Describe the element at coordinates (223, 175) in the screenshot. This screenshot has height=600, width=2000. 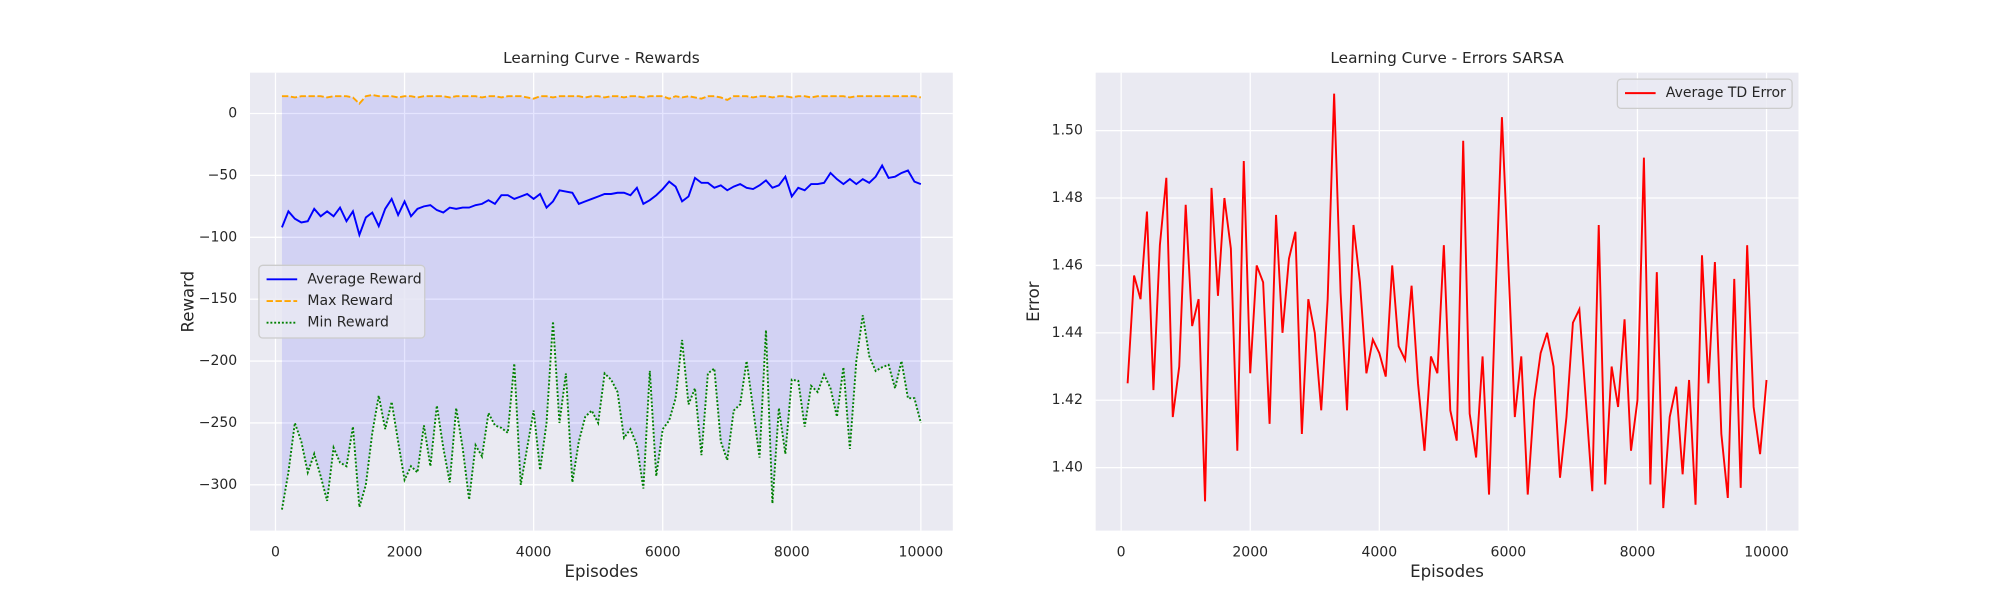
I see `y-tick-label: −50` at that location.